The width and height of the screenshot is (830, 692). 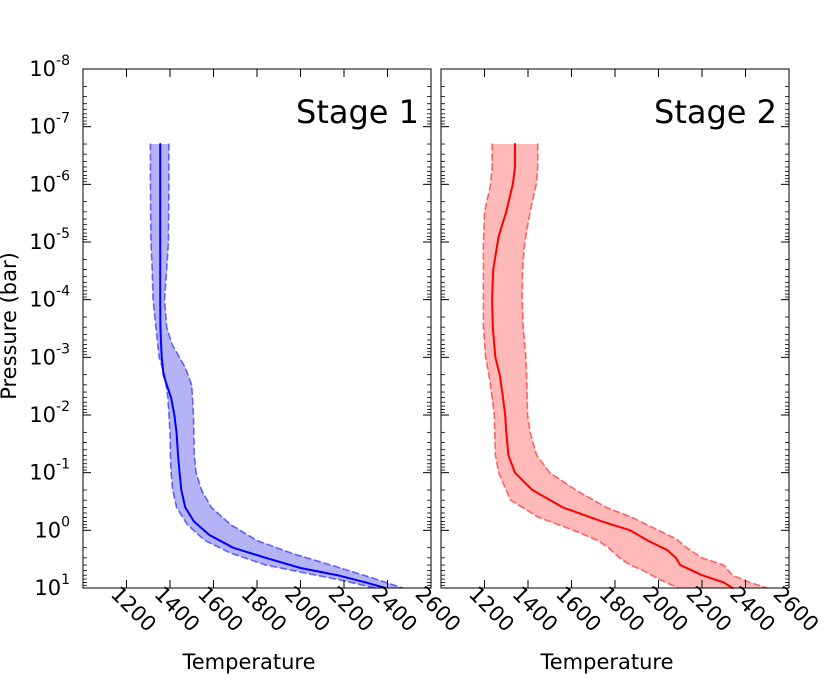 What do you see at coordinates (49, 413) in the screenshot?
I see `y-tick-label: 10⁻²` at bounding box center [49, 413].